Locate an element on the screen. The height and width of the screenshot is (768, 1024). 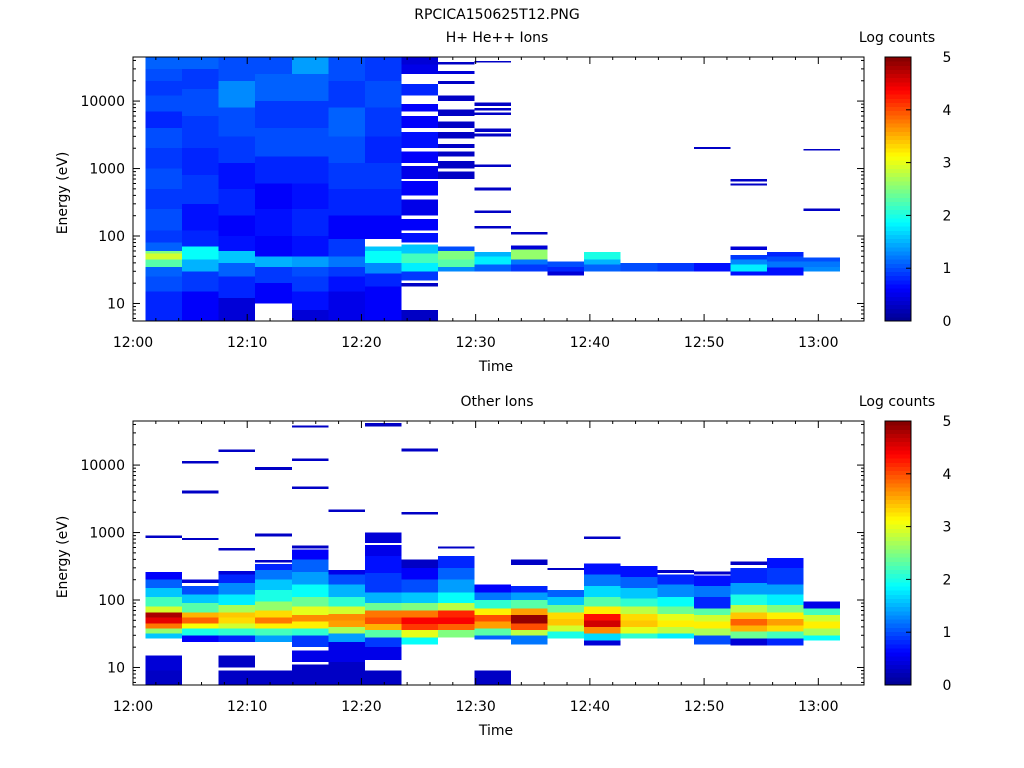
colorbar-tick-label: 2 is located at coordinates (947, 216).